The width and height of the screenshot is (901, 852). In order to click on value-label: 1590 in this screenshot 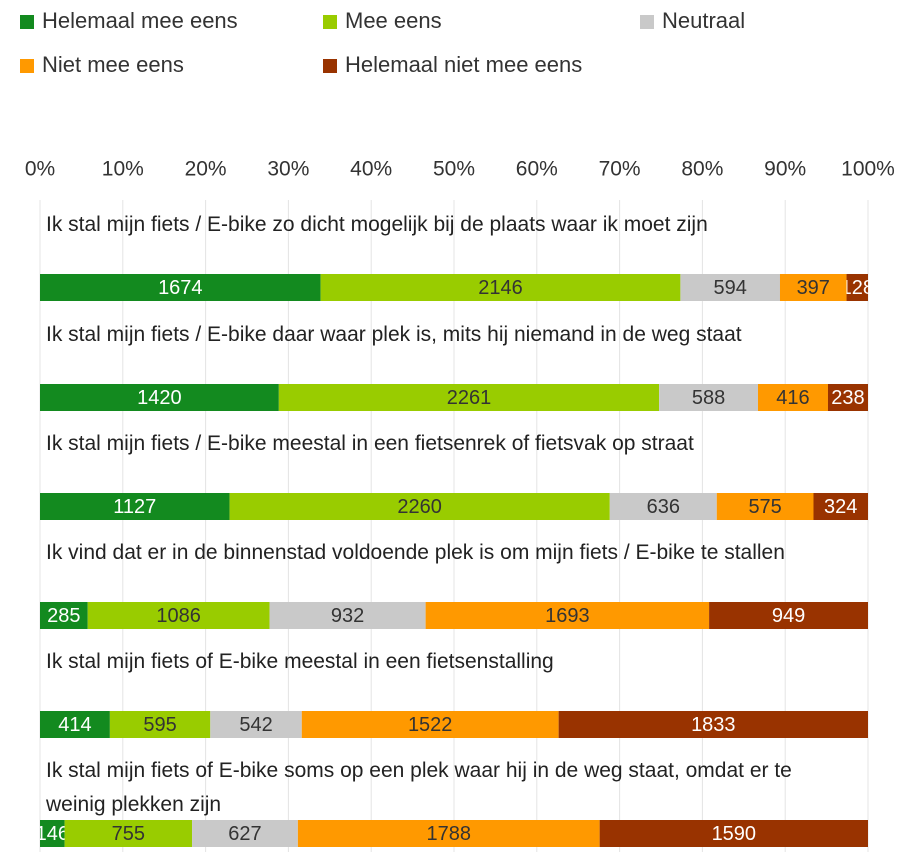, I will do `click(734, 834)`.